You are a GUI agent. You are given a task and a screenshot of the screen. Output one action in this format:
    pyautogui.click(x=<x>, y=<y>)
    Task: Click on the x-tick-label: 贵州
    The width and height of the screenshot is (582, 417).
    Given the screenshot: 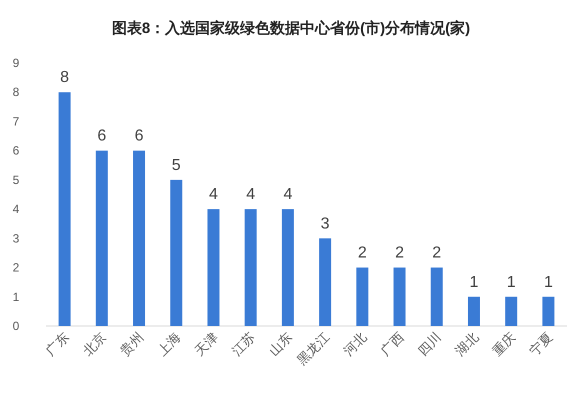 What is the action you would take?
    pyautogui.click(x=131, y=344)
    